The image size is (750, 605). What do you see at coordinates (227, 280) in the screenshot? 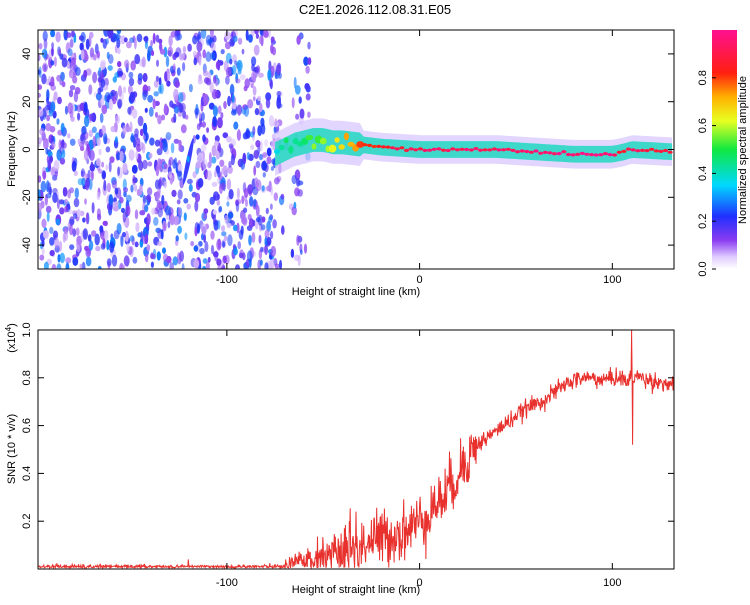
I see `x-tick-label: -100` at bounding box center [227, 280].